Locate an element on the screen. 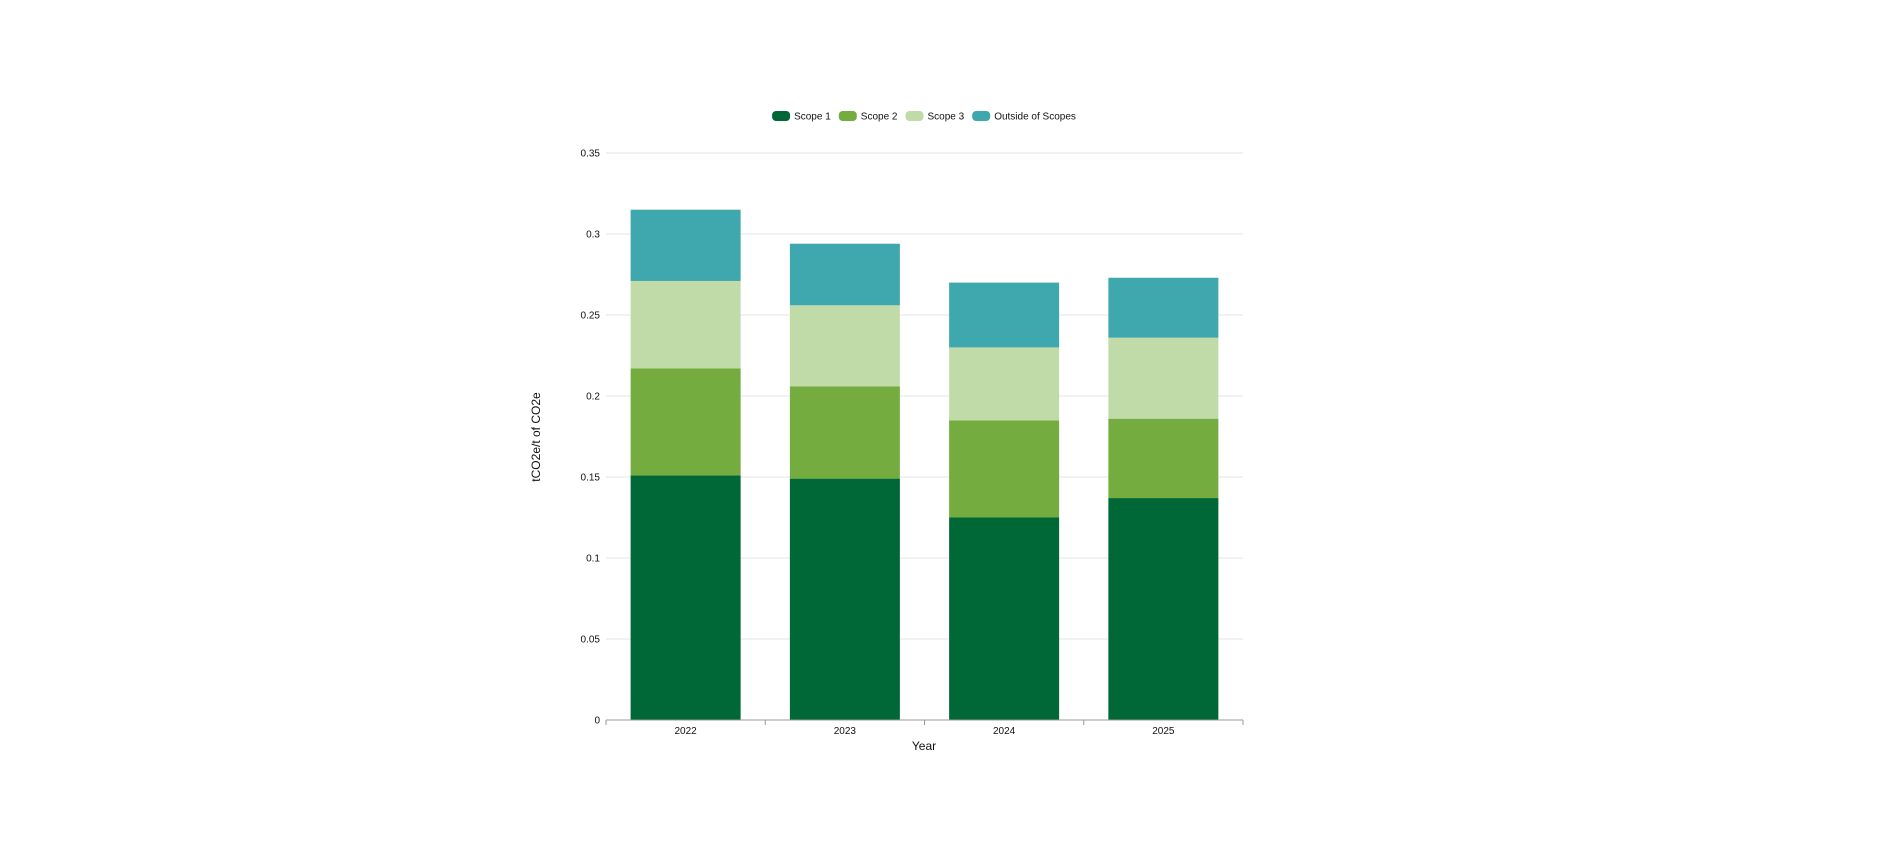  bar-scope-2-2025 is located at coordinates (1163, 458).